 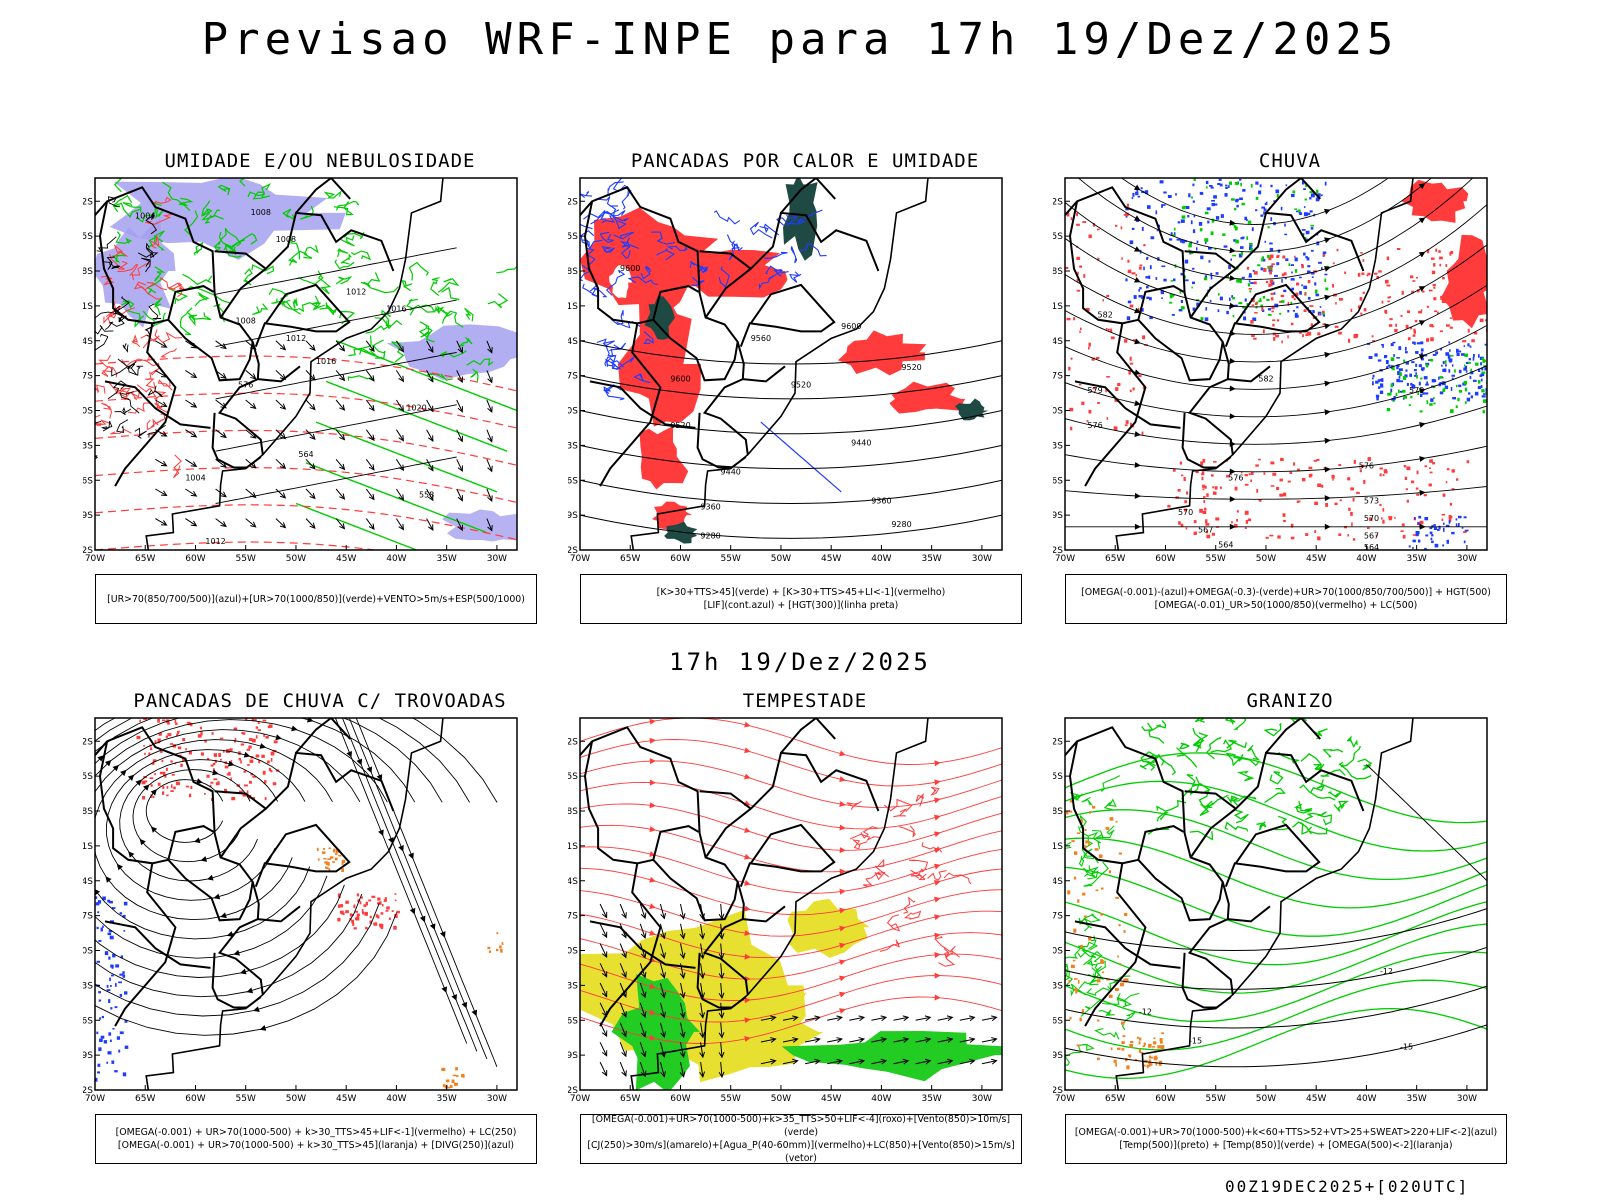 I want to click on green-temp850-contours-line, so click(x=1324, y=820).